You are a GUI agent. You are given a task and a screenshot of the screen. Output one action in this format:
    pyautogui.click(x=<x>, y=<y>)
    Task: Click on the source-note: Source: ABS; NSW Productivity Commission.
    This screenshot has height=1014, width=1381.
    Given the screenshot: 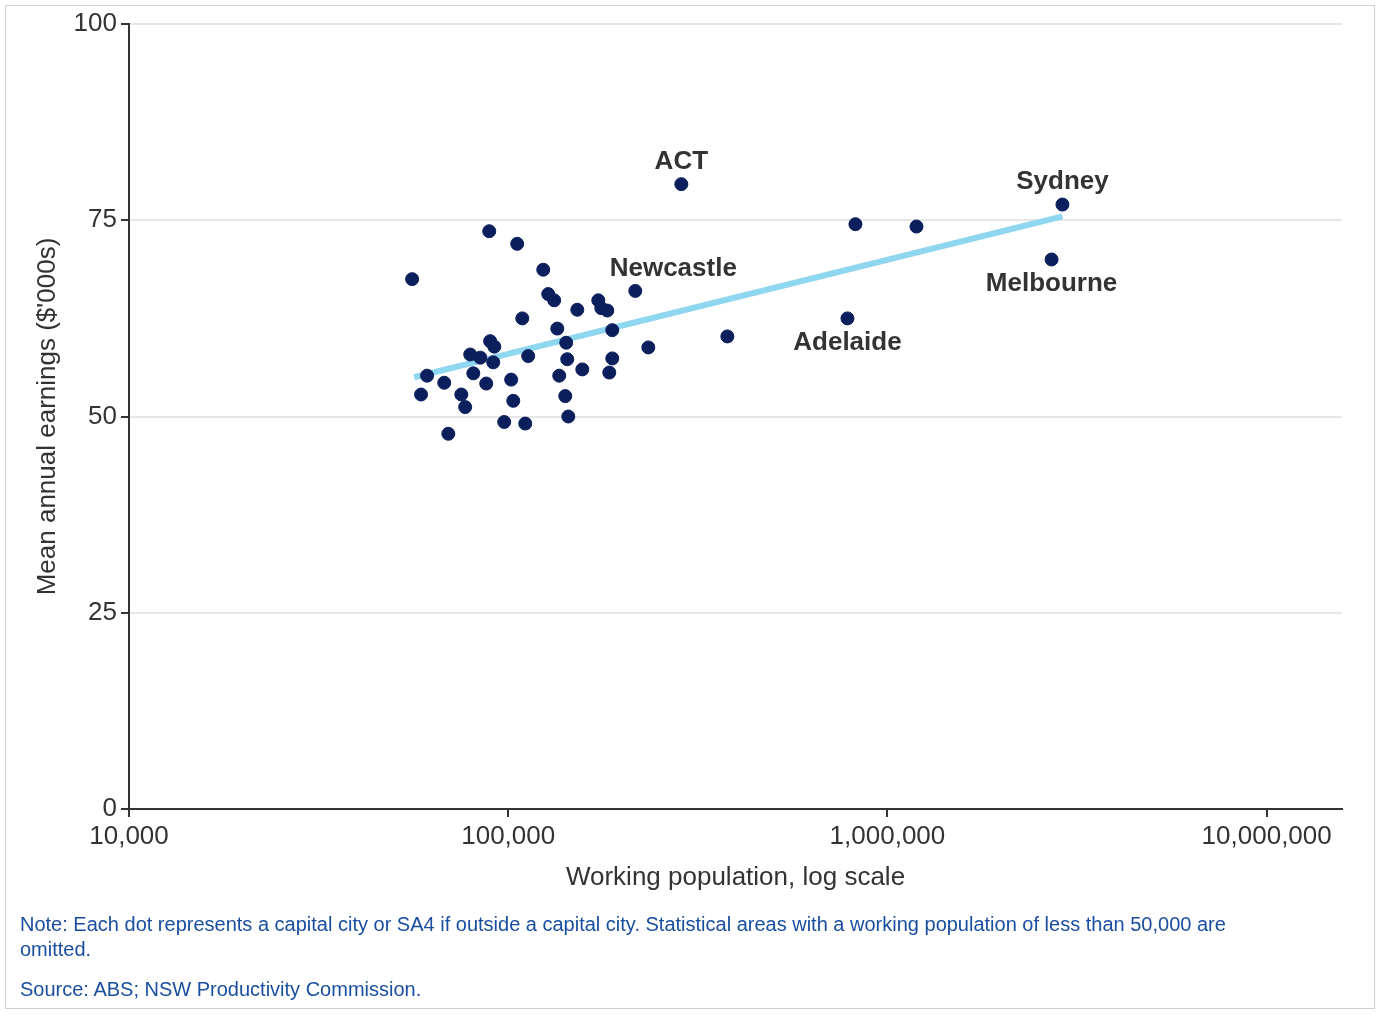 What is the action you would take?
    pyautogui.click(x=221, y=989)
    